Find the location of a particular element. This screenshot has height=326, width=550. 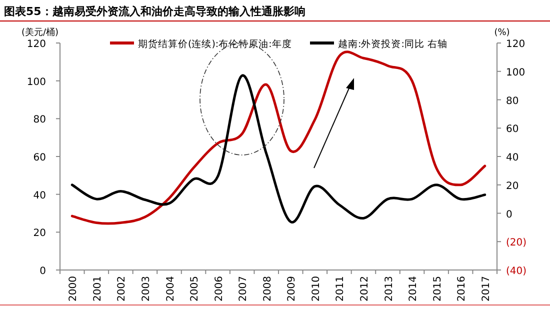

x-tick-label: 2012 is located at coordinates (364, 289).